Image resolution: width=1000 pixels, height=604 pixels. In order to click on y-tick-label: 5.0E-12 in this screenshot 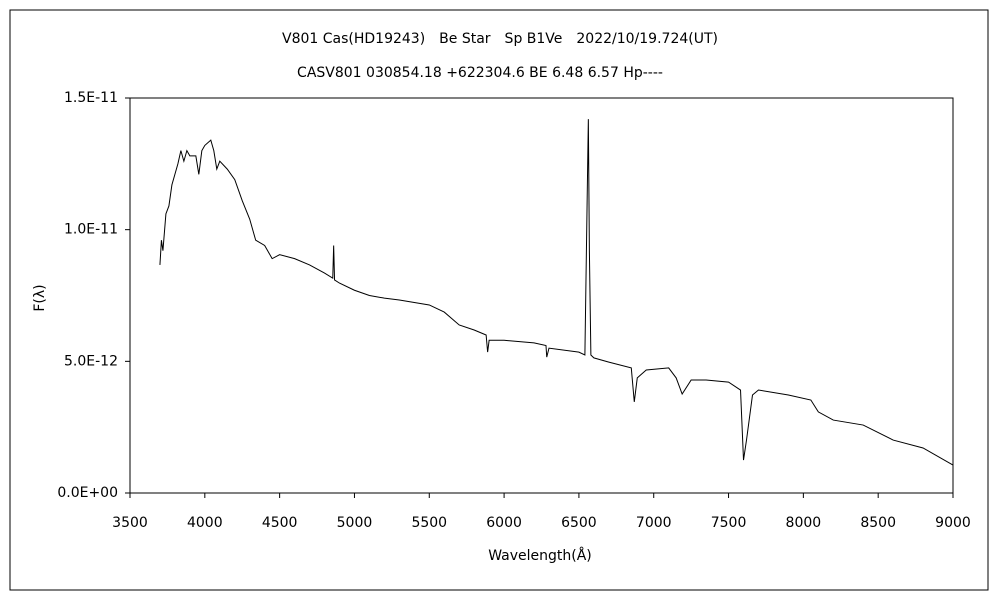, I will do `click(91, 361)`.